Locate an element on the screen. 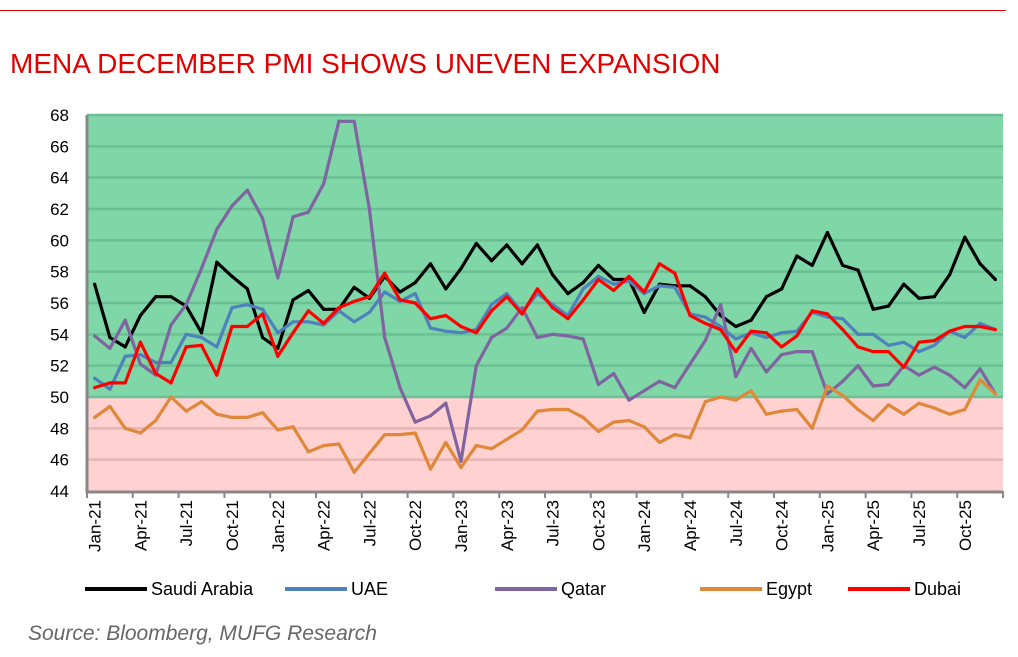 The height and width of the screenshot is (657, 1018). y-tick-label: 60 is located at coordinates (59, 240).